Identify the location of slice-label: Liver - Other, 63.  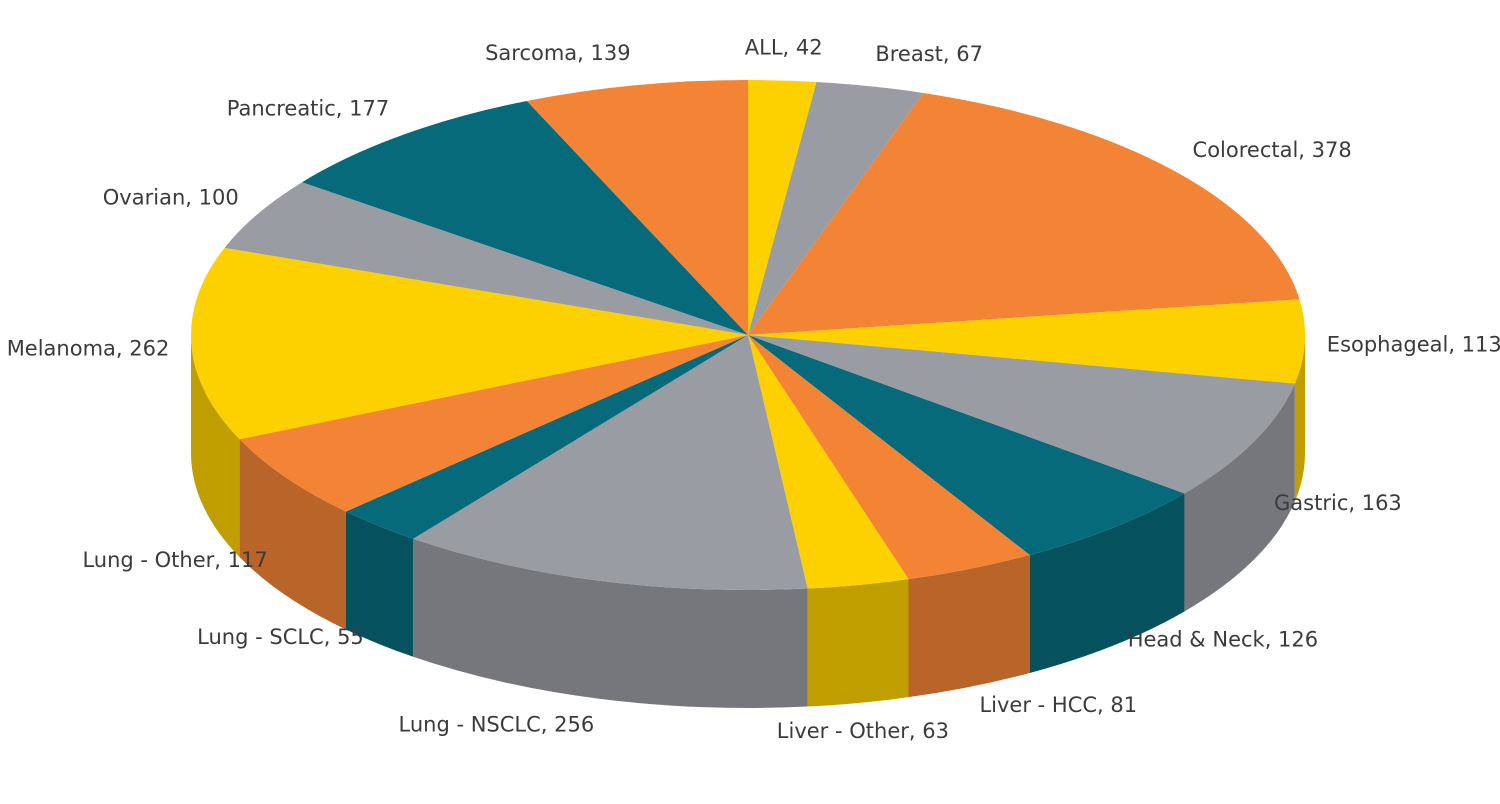
(863, 731).